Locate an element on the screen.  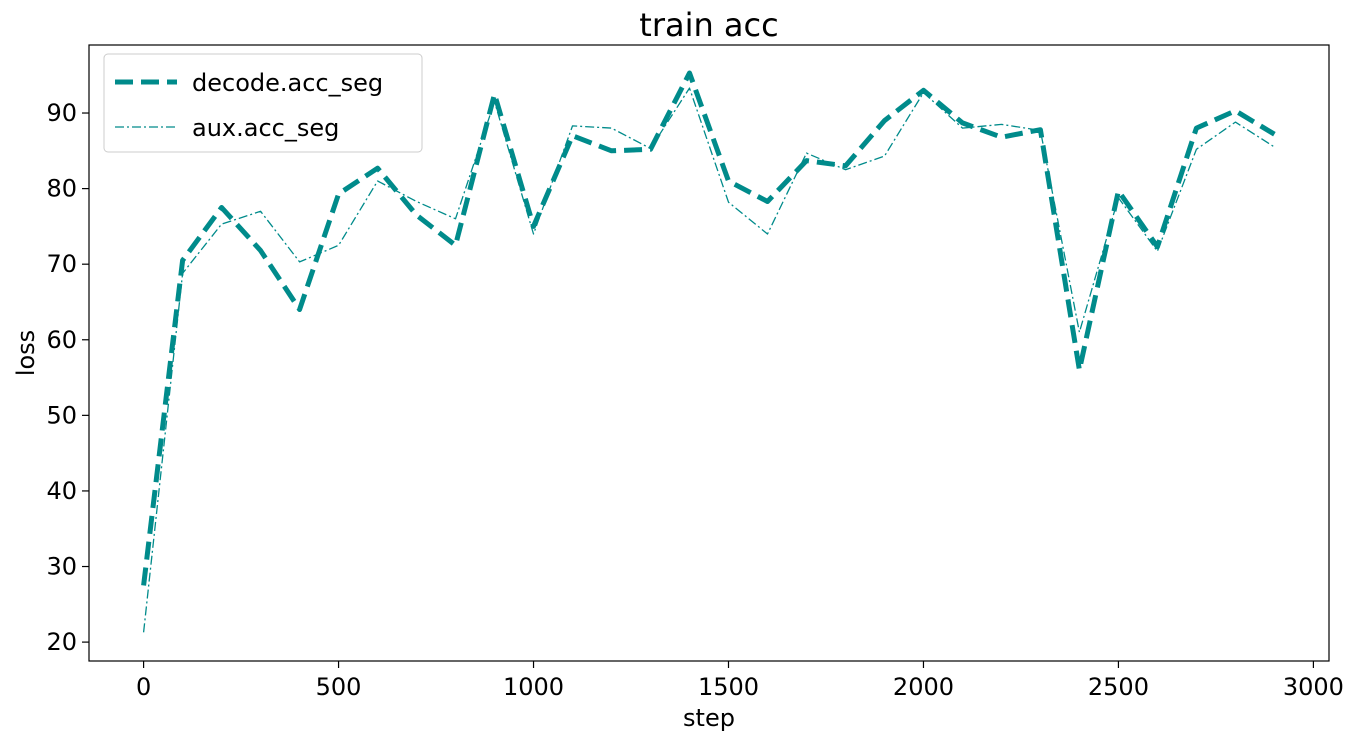
x-tick-label: 3000 is located at coordinates (1313, 687).